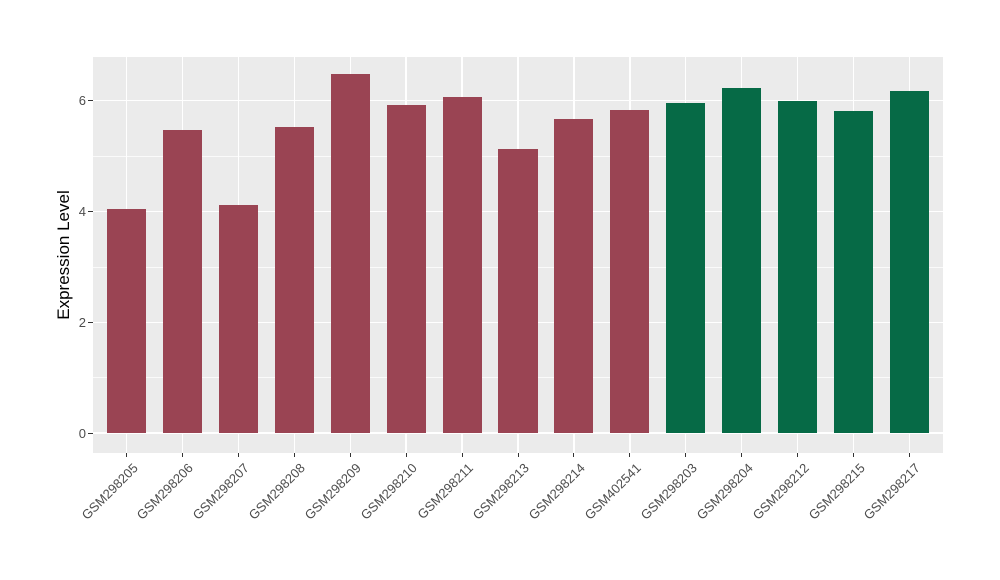 Image resolution: width=1000 pixels, height=580 pixels. What do you see at coordinates (294, 280) in the screenshot?
I see `bar-GSM298208` at bounding box center [294, 280].